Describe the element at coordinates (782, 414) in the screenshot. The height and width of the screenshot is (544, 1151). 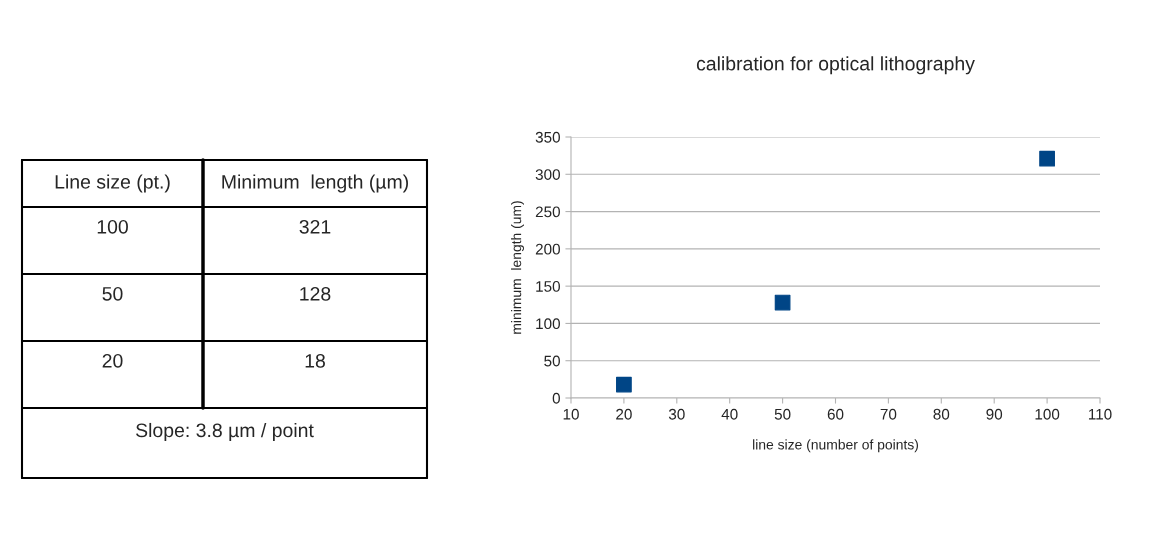
I see `x-tick-label: 50` at that location.